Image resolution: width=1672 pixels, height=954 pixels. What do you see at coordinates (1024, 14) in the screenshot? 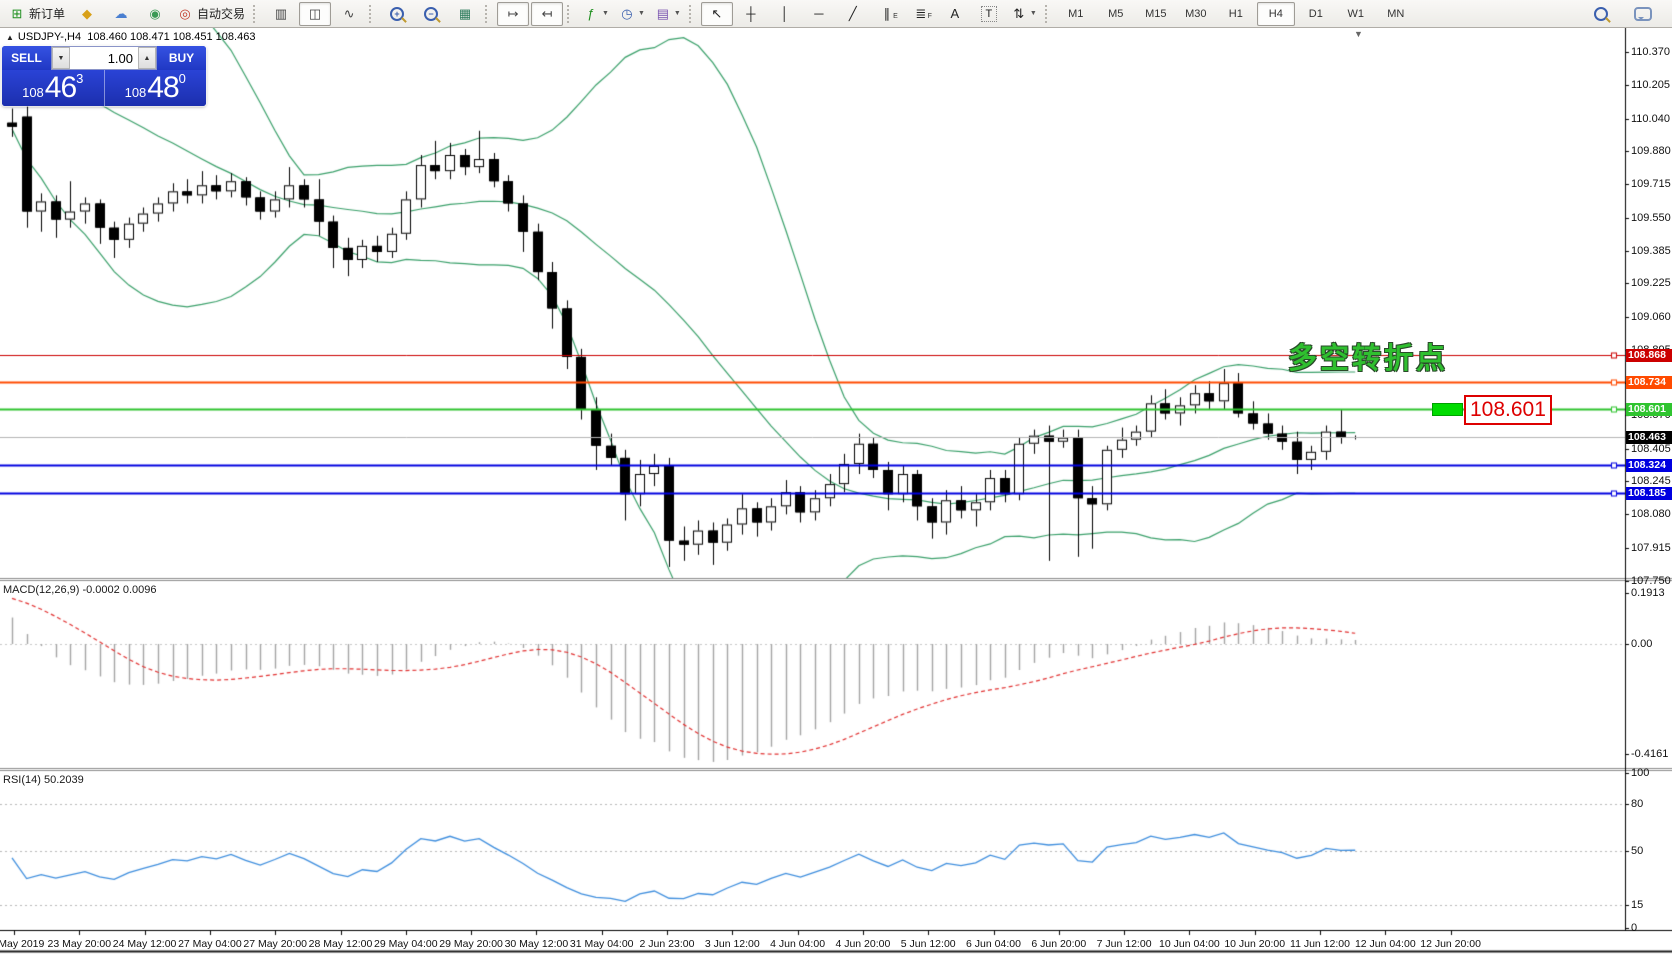
I see `arrows-button: ⇅ ▼` at bounding box center [1024, 14].